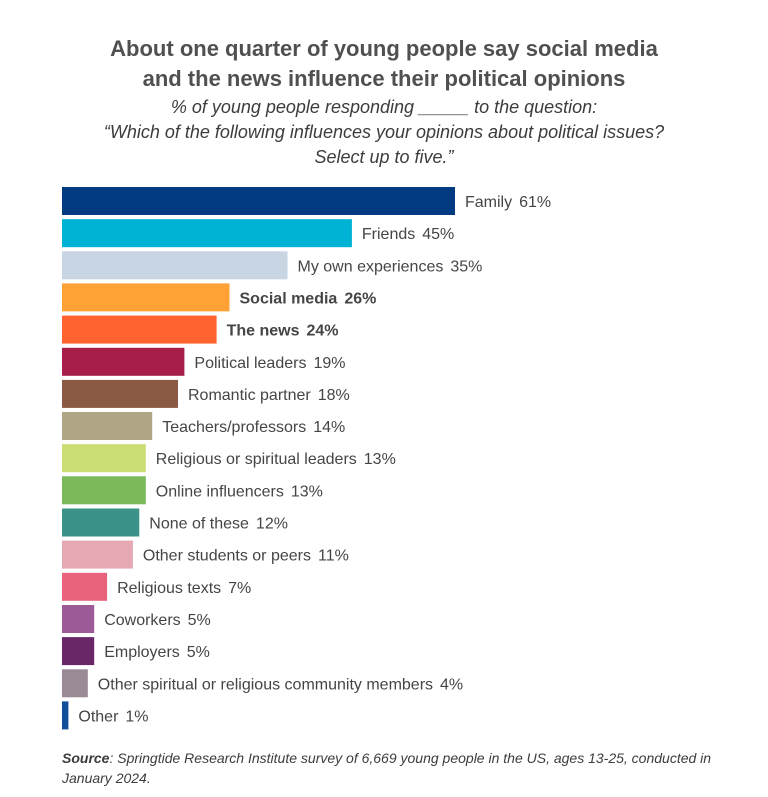  Describe the element at coordinates (104, 458) in the screenshot. I see `bar-religious-or-spiritual-leaders` at that location.